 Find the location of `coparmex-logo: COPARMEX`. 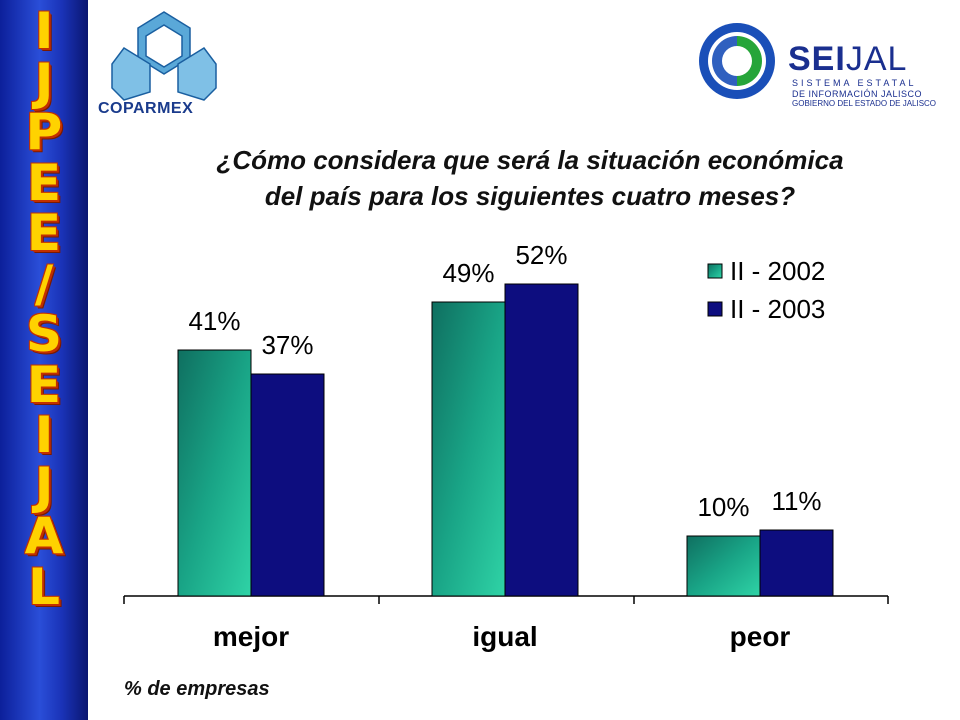

coparmex-logo: COPARMEX is located at coordinates (164, 64).